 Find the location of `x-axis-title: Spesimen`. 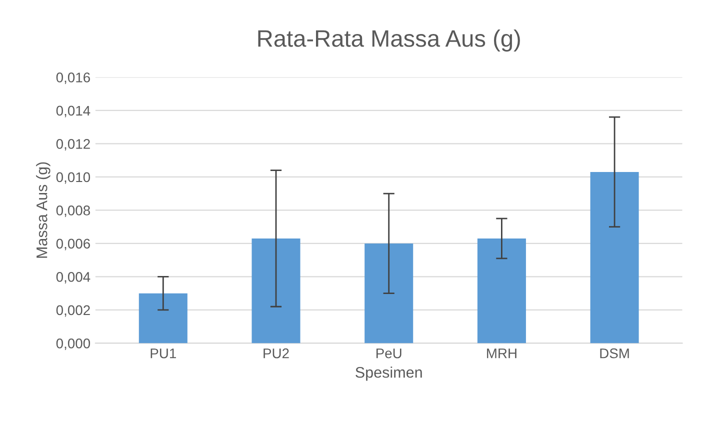

x-axis-title: Spesimen is located at coordinates (389, 373).